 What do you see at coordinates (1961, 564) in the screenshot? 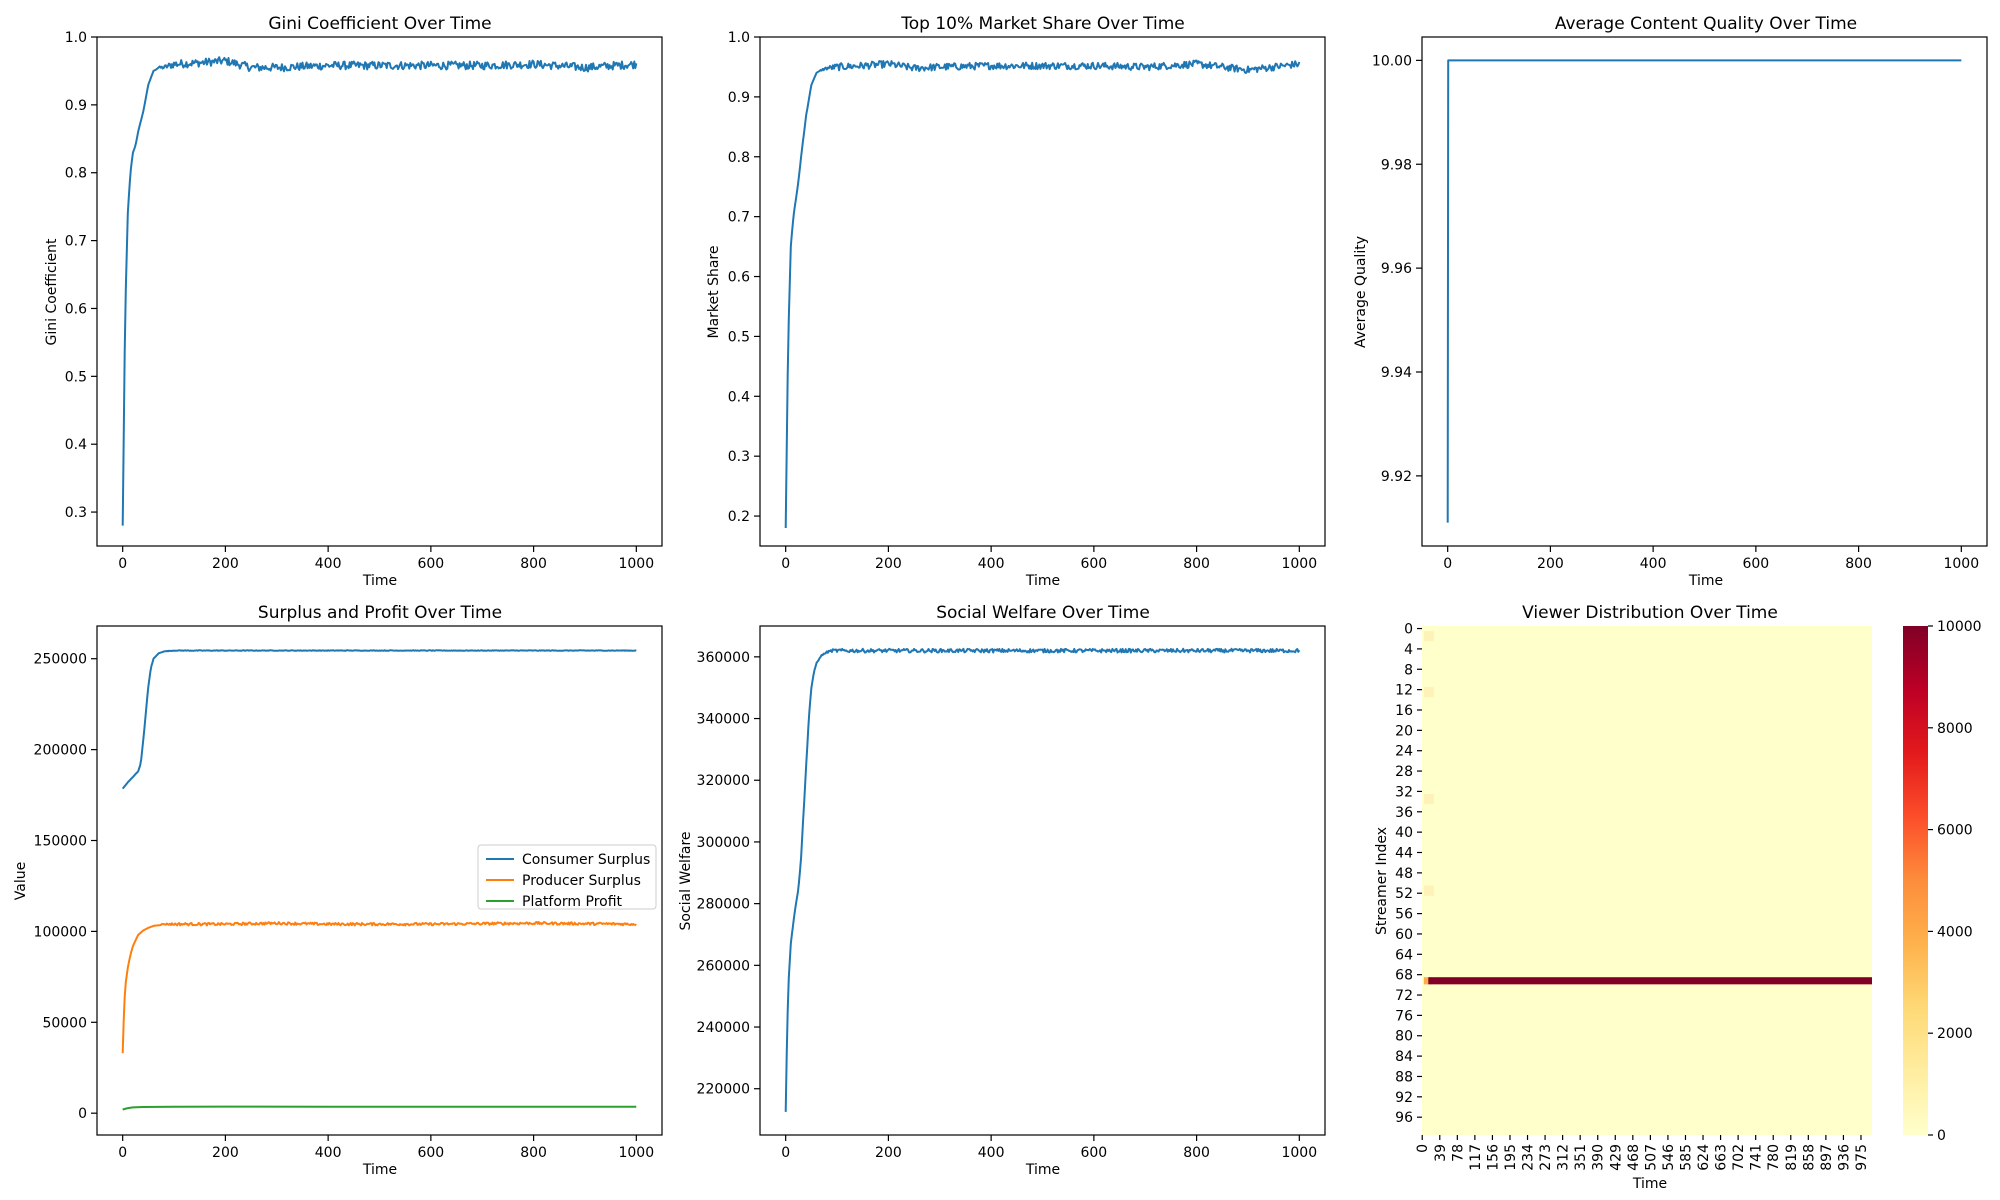
I see `x-tick-label-quality: 1000` at bounding box center [1961, 564].